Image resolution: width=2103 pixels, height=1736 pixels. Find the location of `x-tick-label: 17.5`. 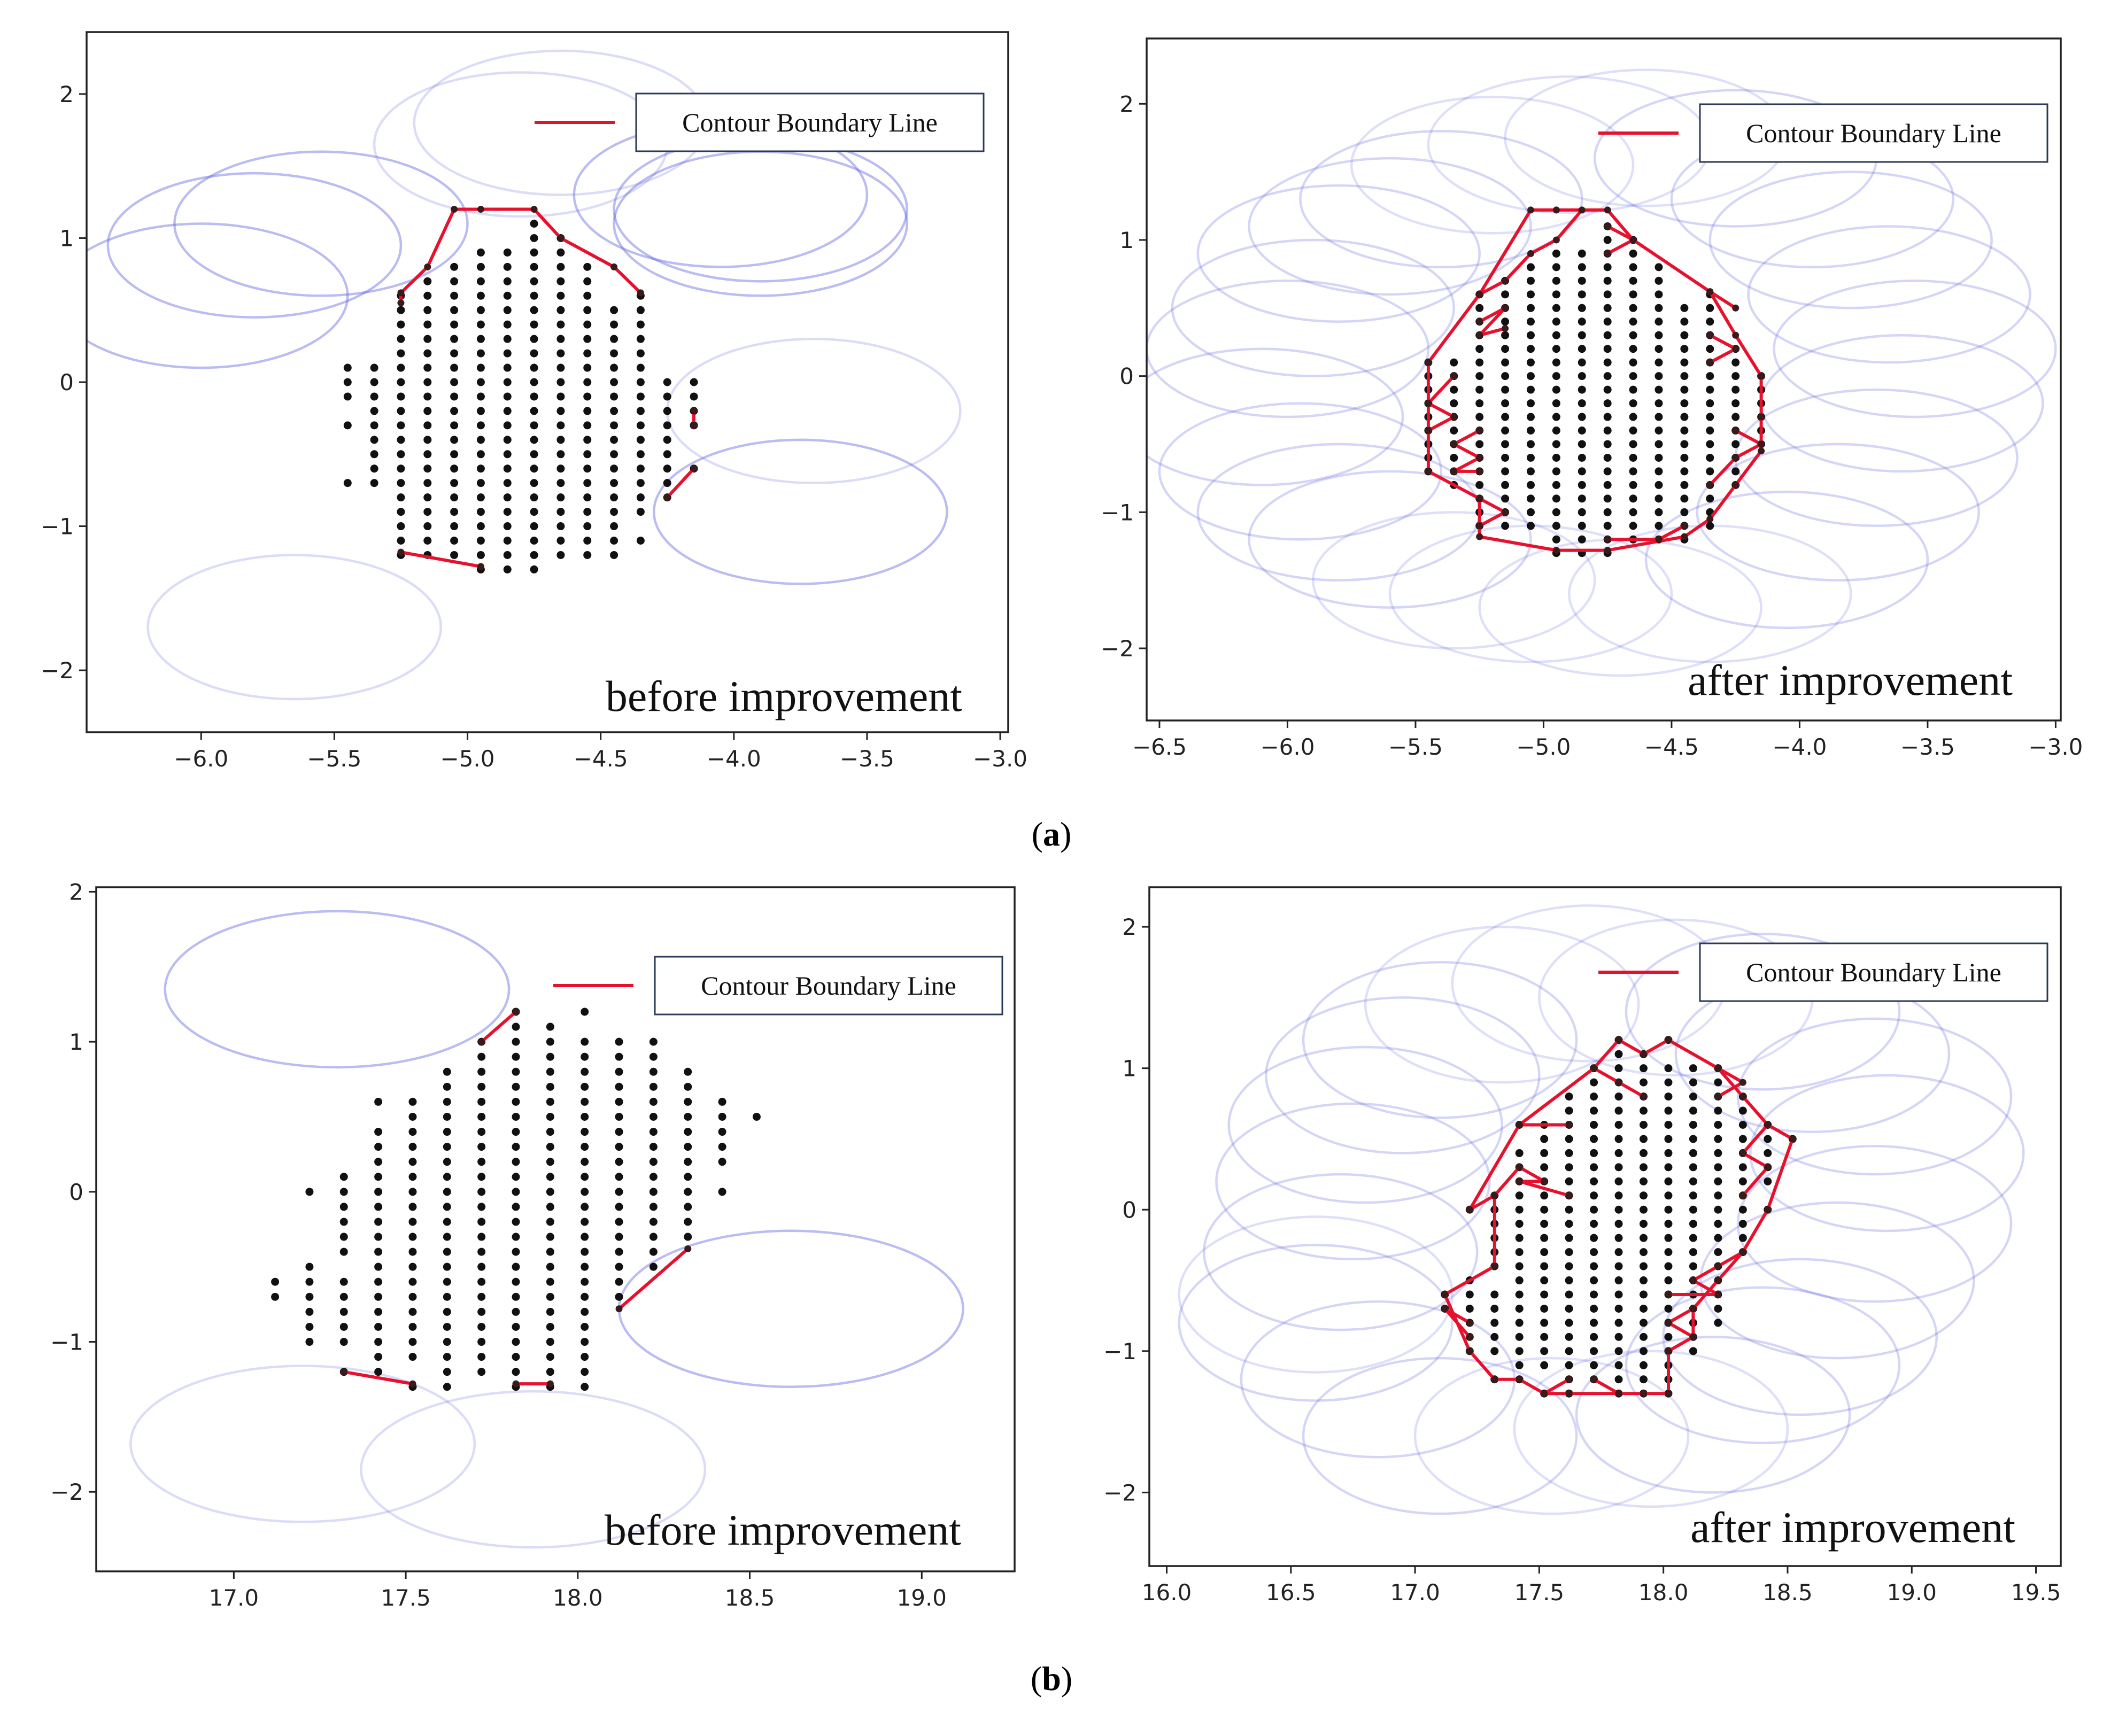

x-tick-label: 17.5 is located at coordinates (406, 1598).